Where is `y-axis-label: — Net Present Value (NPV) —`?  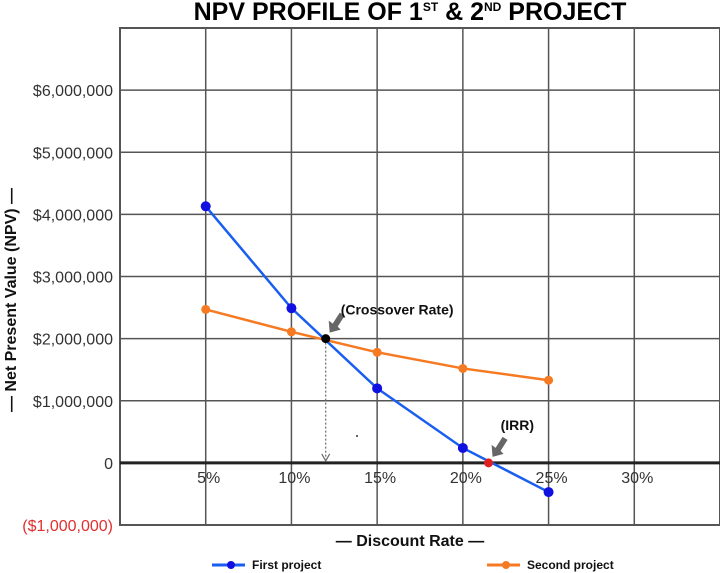 y-axis-label: — Net Present Value (NPV) — is located at coordinates (11, 300).